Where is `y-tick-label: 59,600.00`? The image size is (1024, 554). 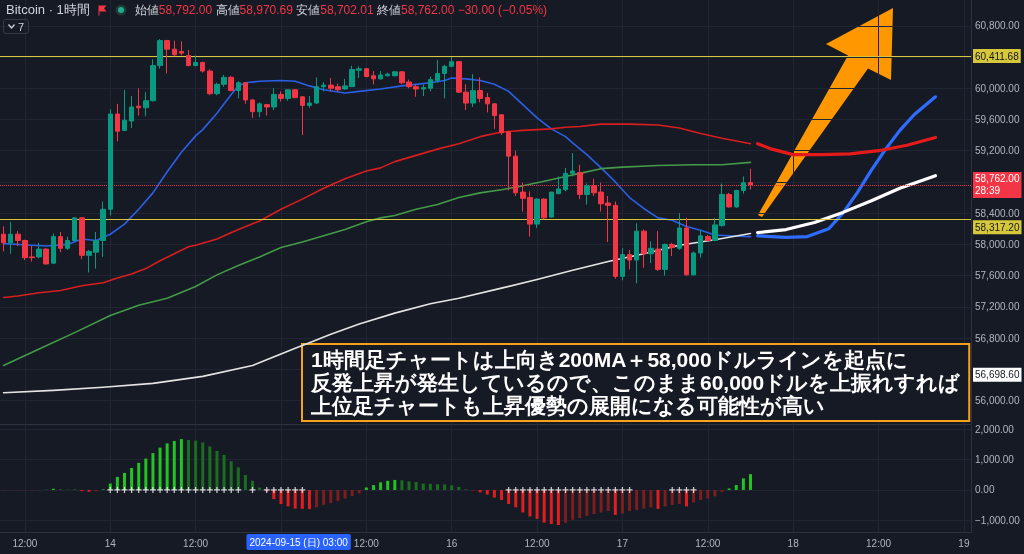
y-tick-label: 59,600.00 is located at coordinates (997, 119).